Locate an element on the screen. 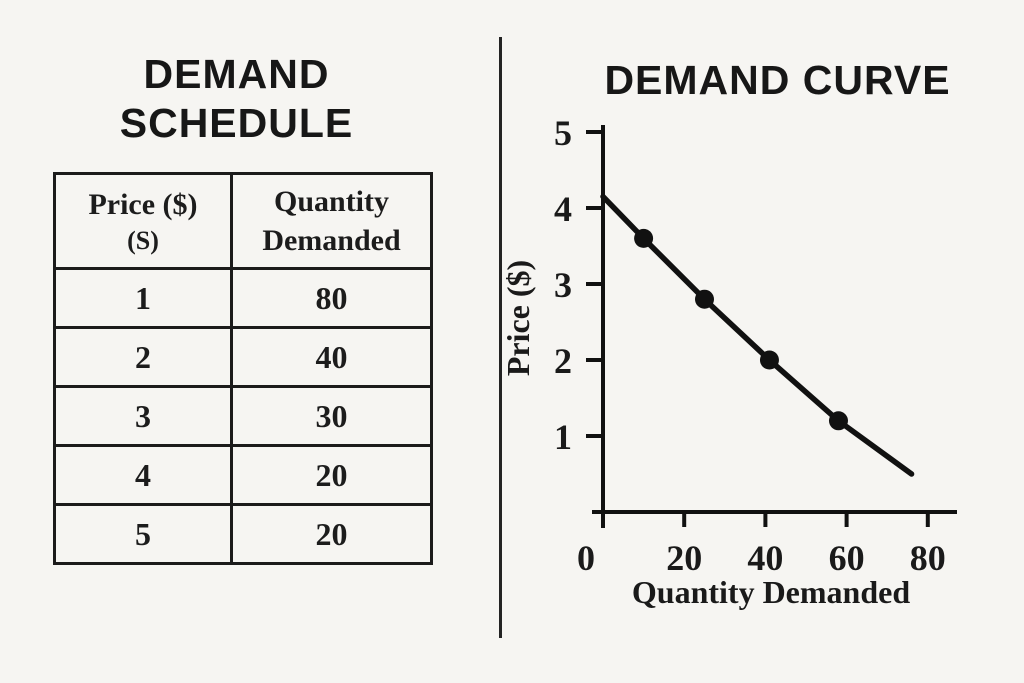  quantity-cell: 30 is located at coordinates (331, 416).